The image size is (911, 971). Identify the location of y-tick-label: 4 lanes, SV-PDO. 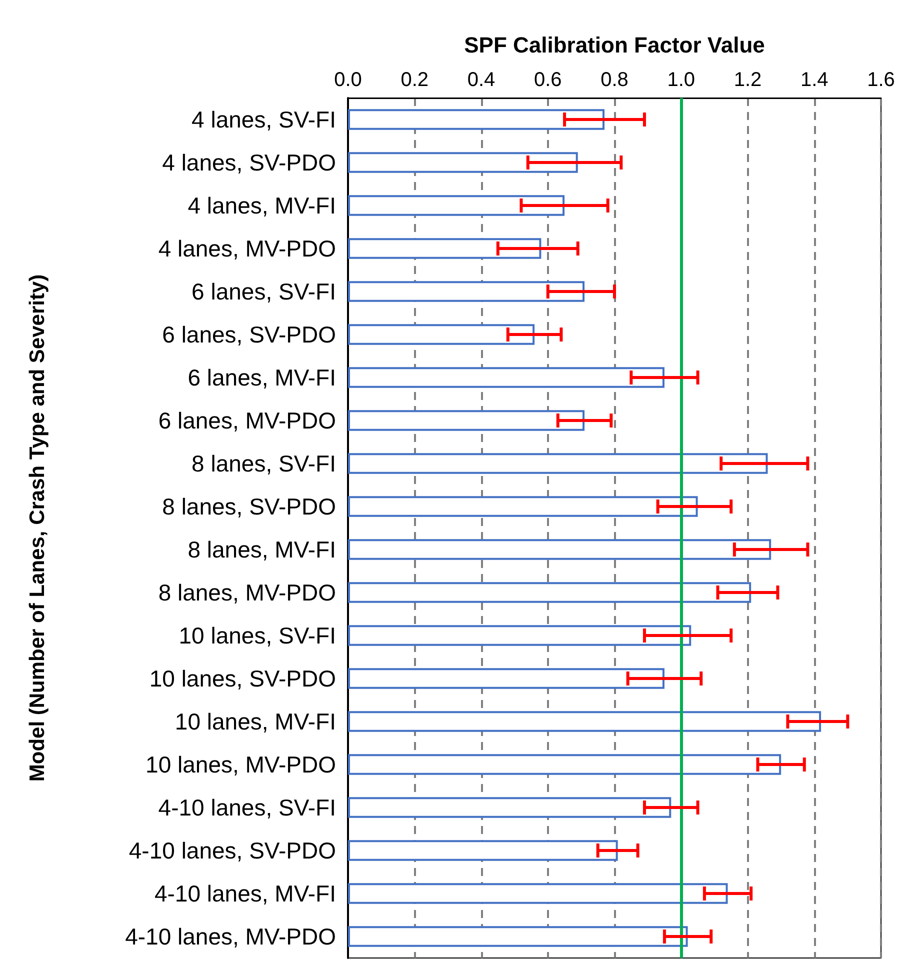
(249, 163).